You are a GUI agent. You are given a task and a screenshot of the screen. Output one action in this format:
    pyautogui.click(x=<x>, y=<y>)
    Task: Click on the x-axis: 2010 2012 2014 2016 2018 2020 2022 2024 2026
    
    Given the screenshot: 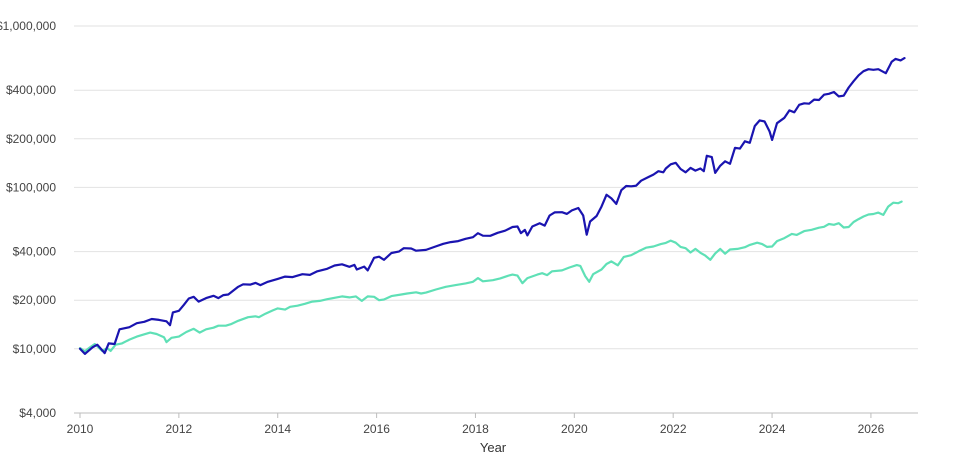 What is the action you would take?
    pyautogui.click(x=492, y=424)
    